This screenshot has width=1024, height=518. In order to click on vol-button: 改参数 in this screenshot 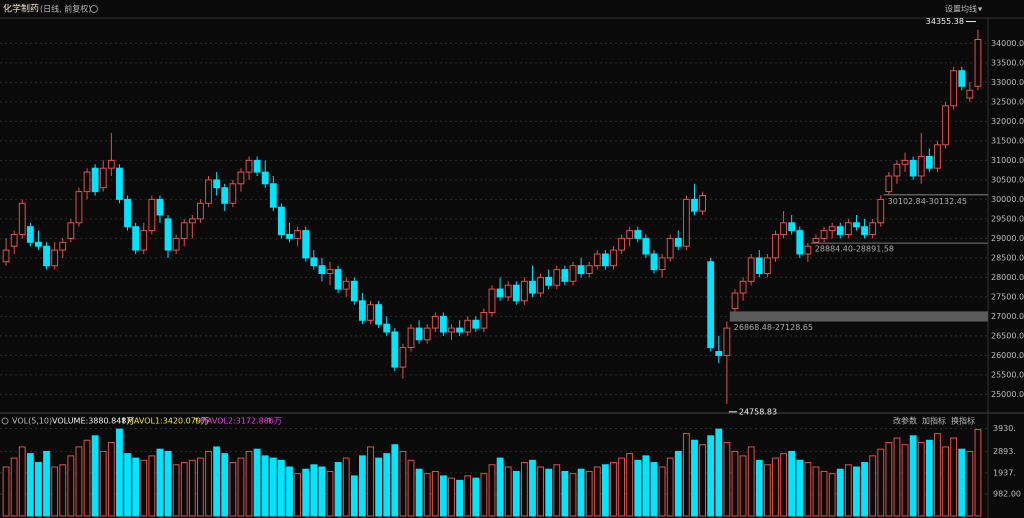, I will do `click(905, 421)`.